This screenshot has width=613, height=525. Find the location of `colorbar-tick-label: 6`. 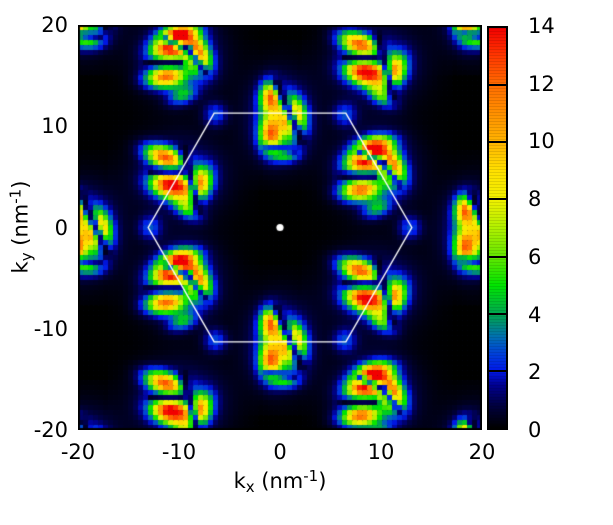

colorbar-tick-label: 6 is located at coordinates (535, 256).